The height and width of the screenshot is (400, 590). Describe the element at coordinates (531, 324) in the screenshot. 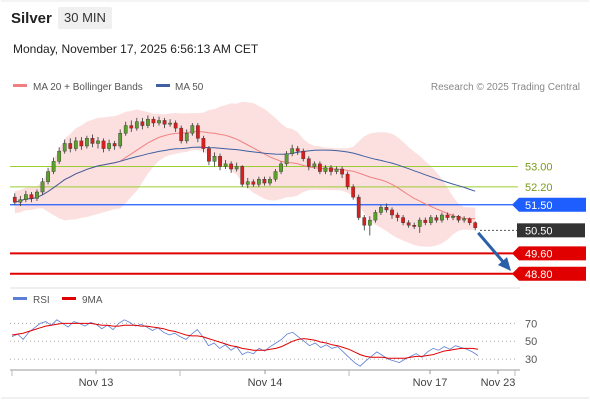

I see `rsi-tick-label: 70` at that location.